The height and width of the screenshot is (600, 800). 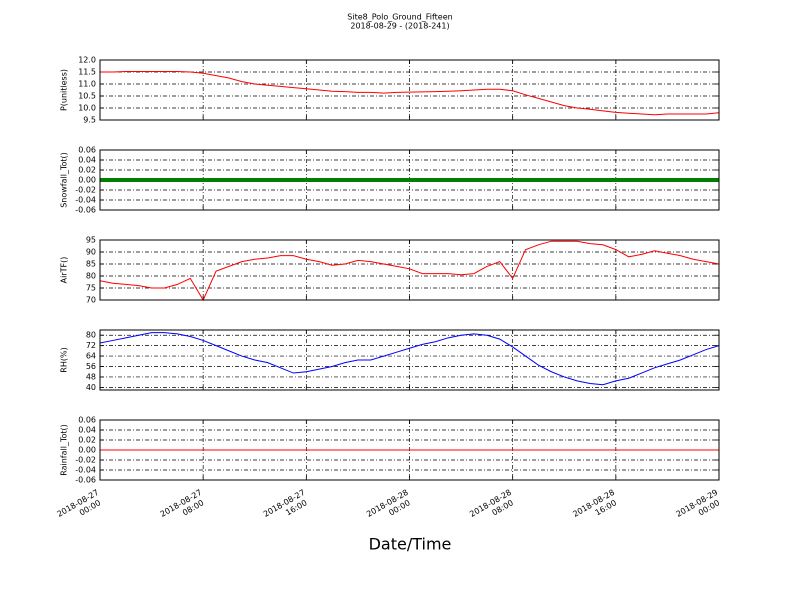 I want to click on y-tick-label: 56, so click(x=91, y=366).